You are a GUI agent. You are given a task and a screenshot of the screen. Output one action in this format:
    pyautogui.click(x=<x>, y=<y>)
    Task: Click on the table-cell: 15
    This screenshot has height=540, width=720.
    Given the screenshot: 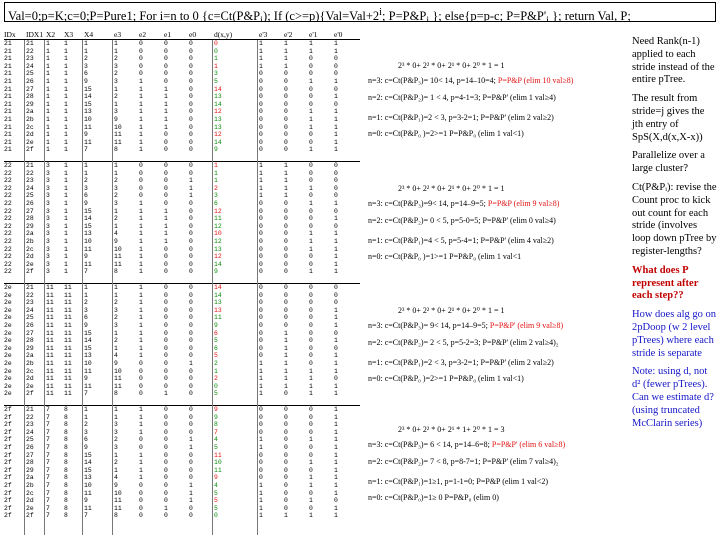 What is the action you would take?
    pyautogui.click(x=88, y=470)
    